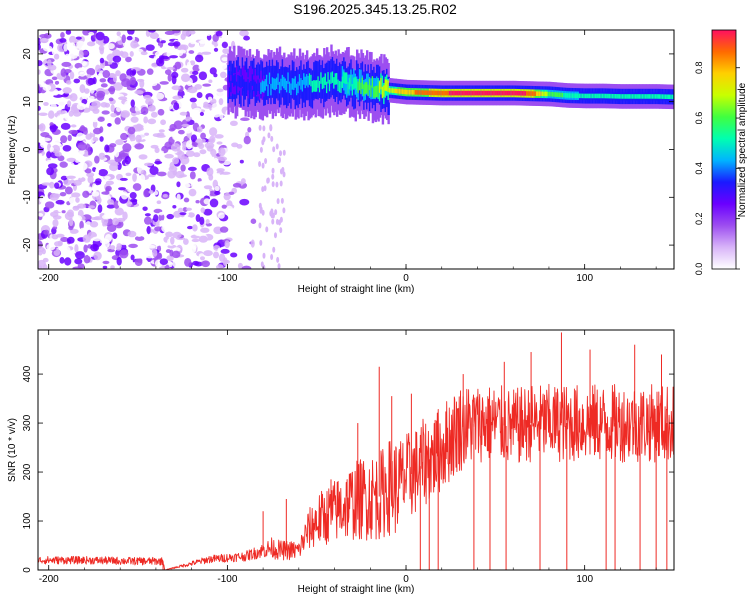  I want to click on x-tick-label: -200, so click(49, 278).